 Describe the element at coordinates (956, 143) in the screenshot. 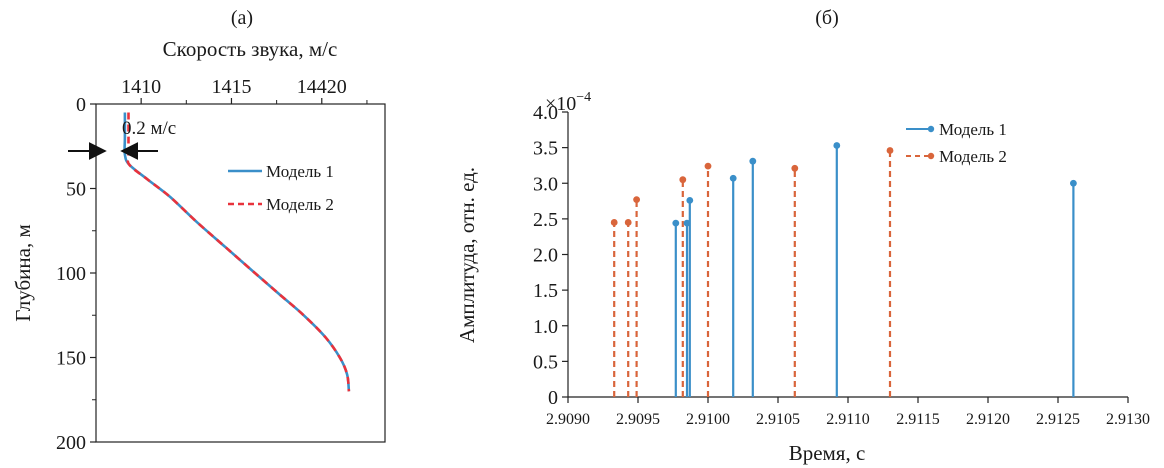

I see `panel-b-legend: Модель 1 Модель 2` at that location.